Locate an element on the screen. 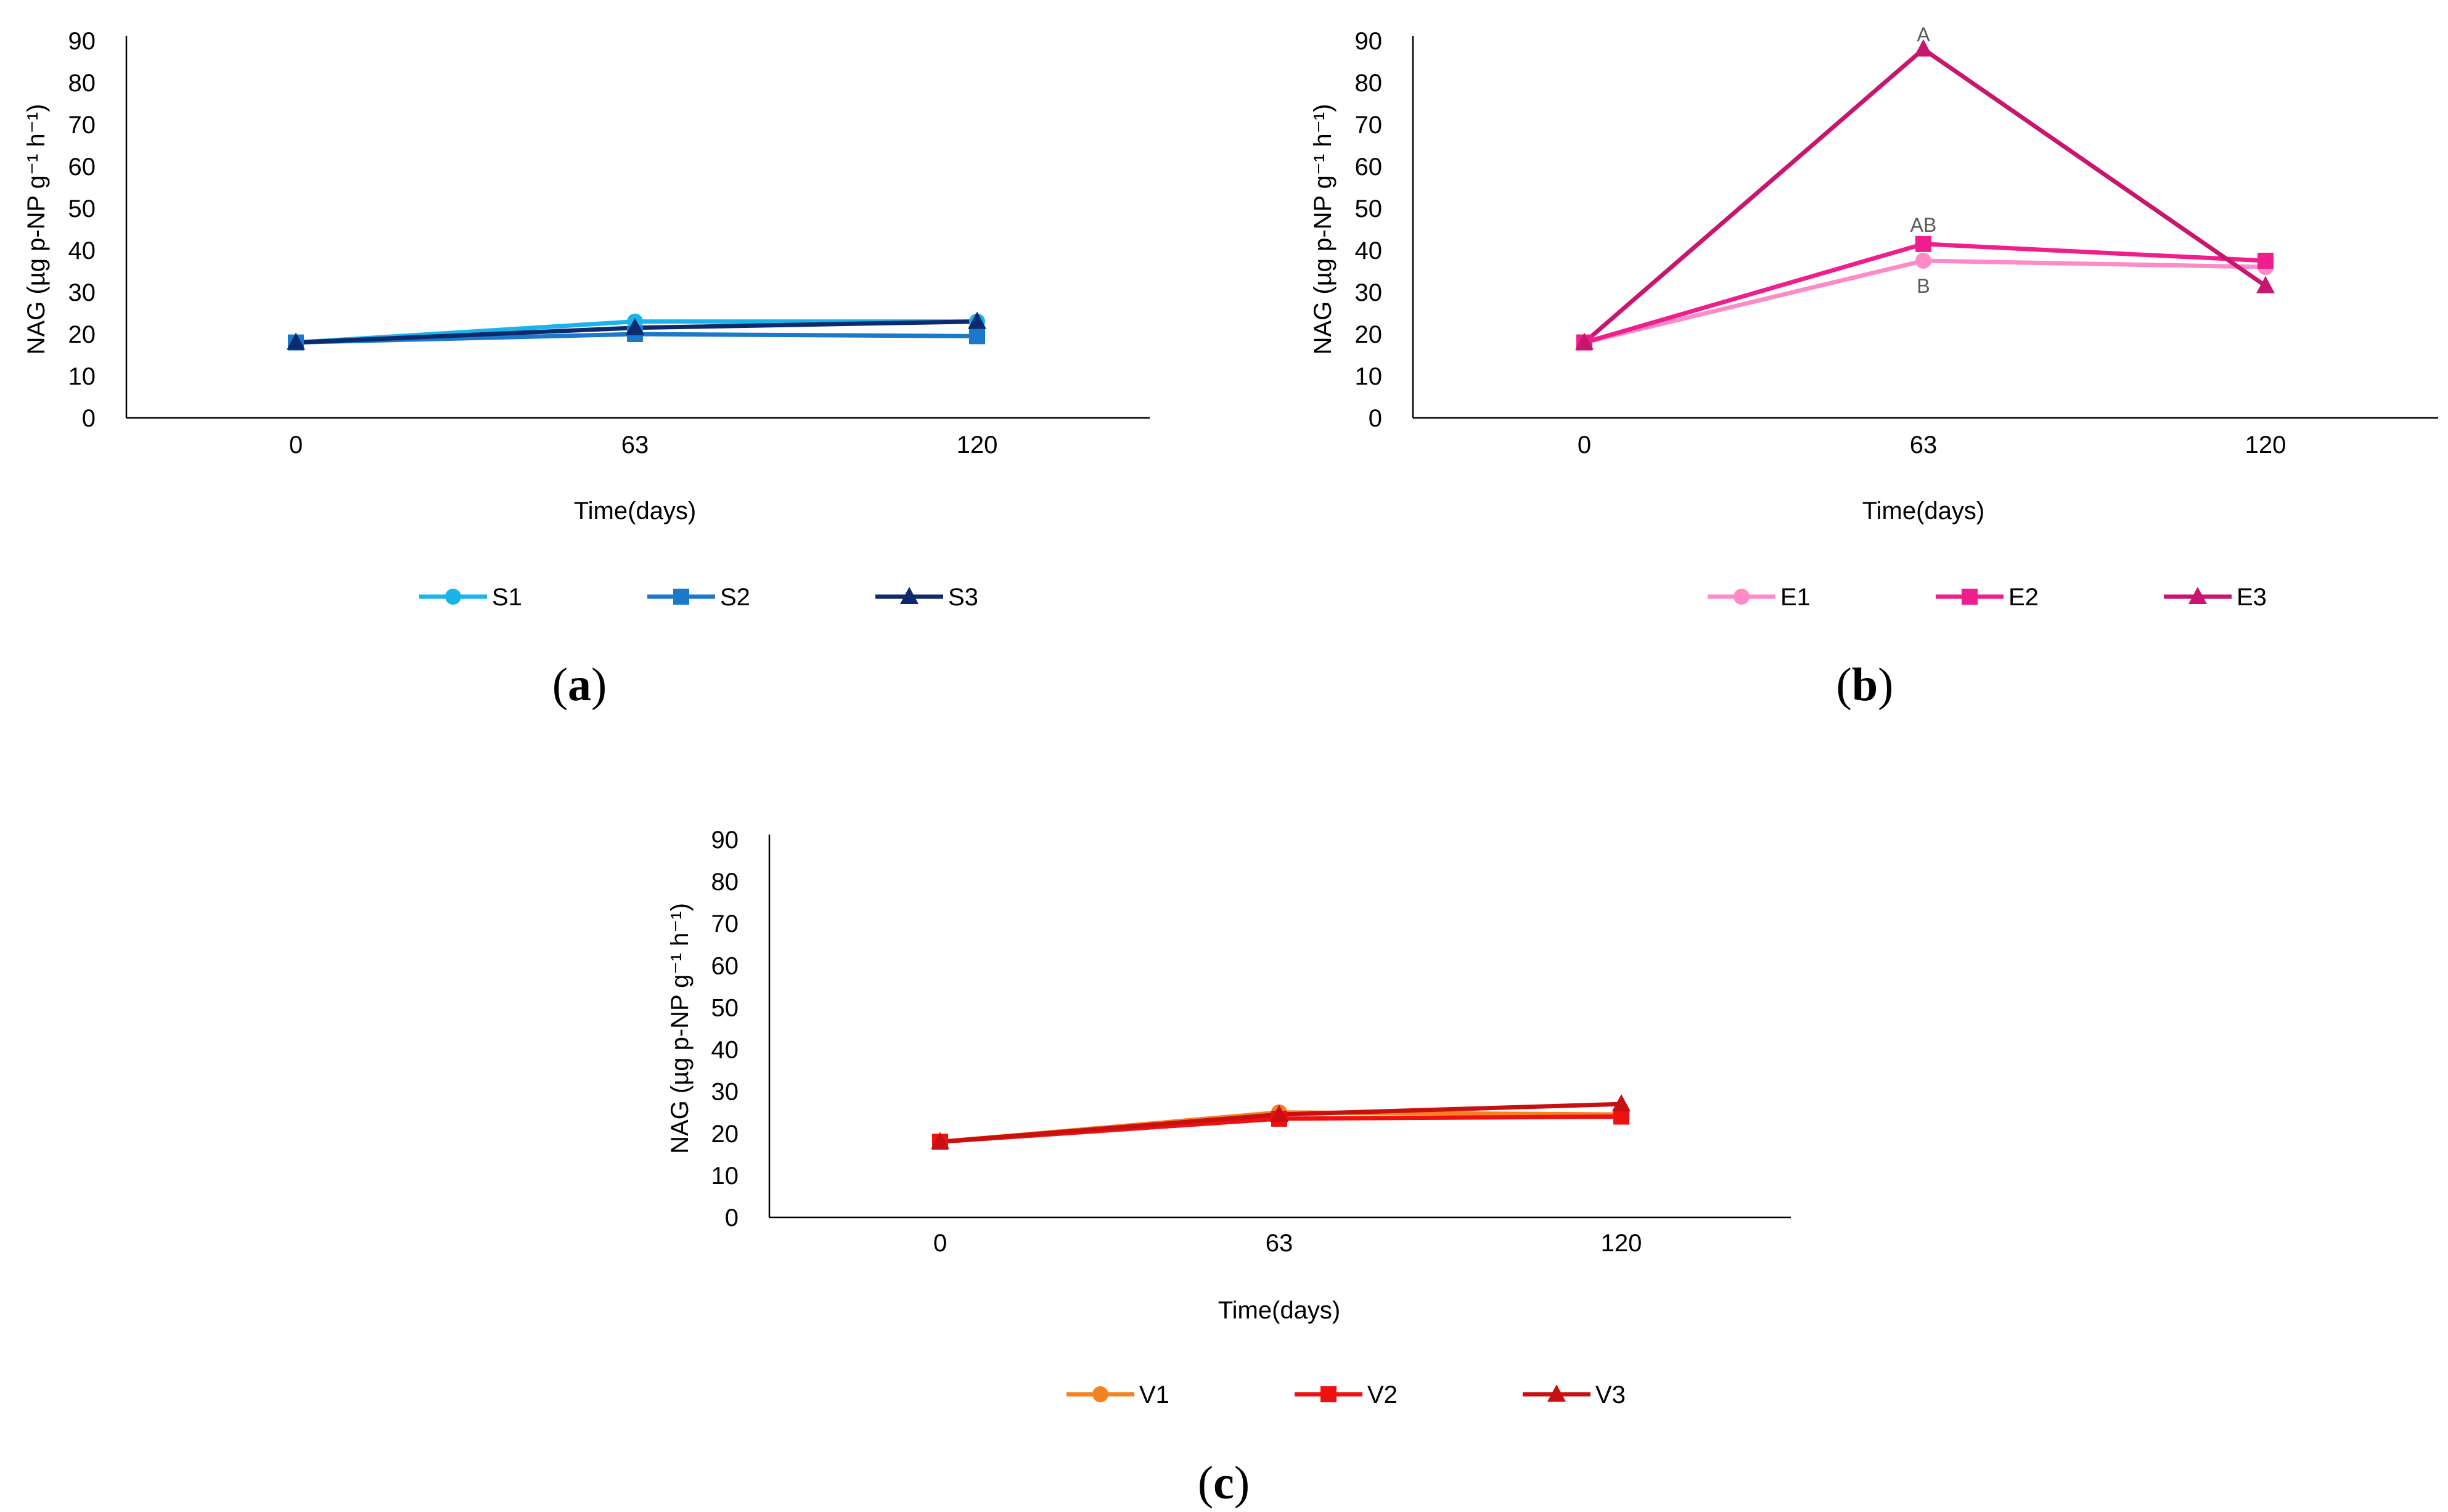  legend-label: E2 is located at coordinates (2023, 597).